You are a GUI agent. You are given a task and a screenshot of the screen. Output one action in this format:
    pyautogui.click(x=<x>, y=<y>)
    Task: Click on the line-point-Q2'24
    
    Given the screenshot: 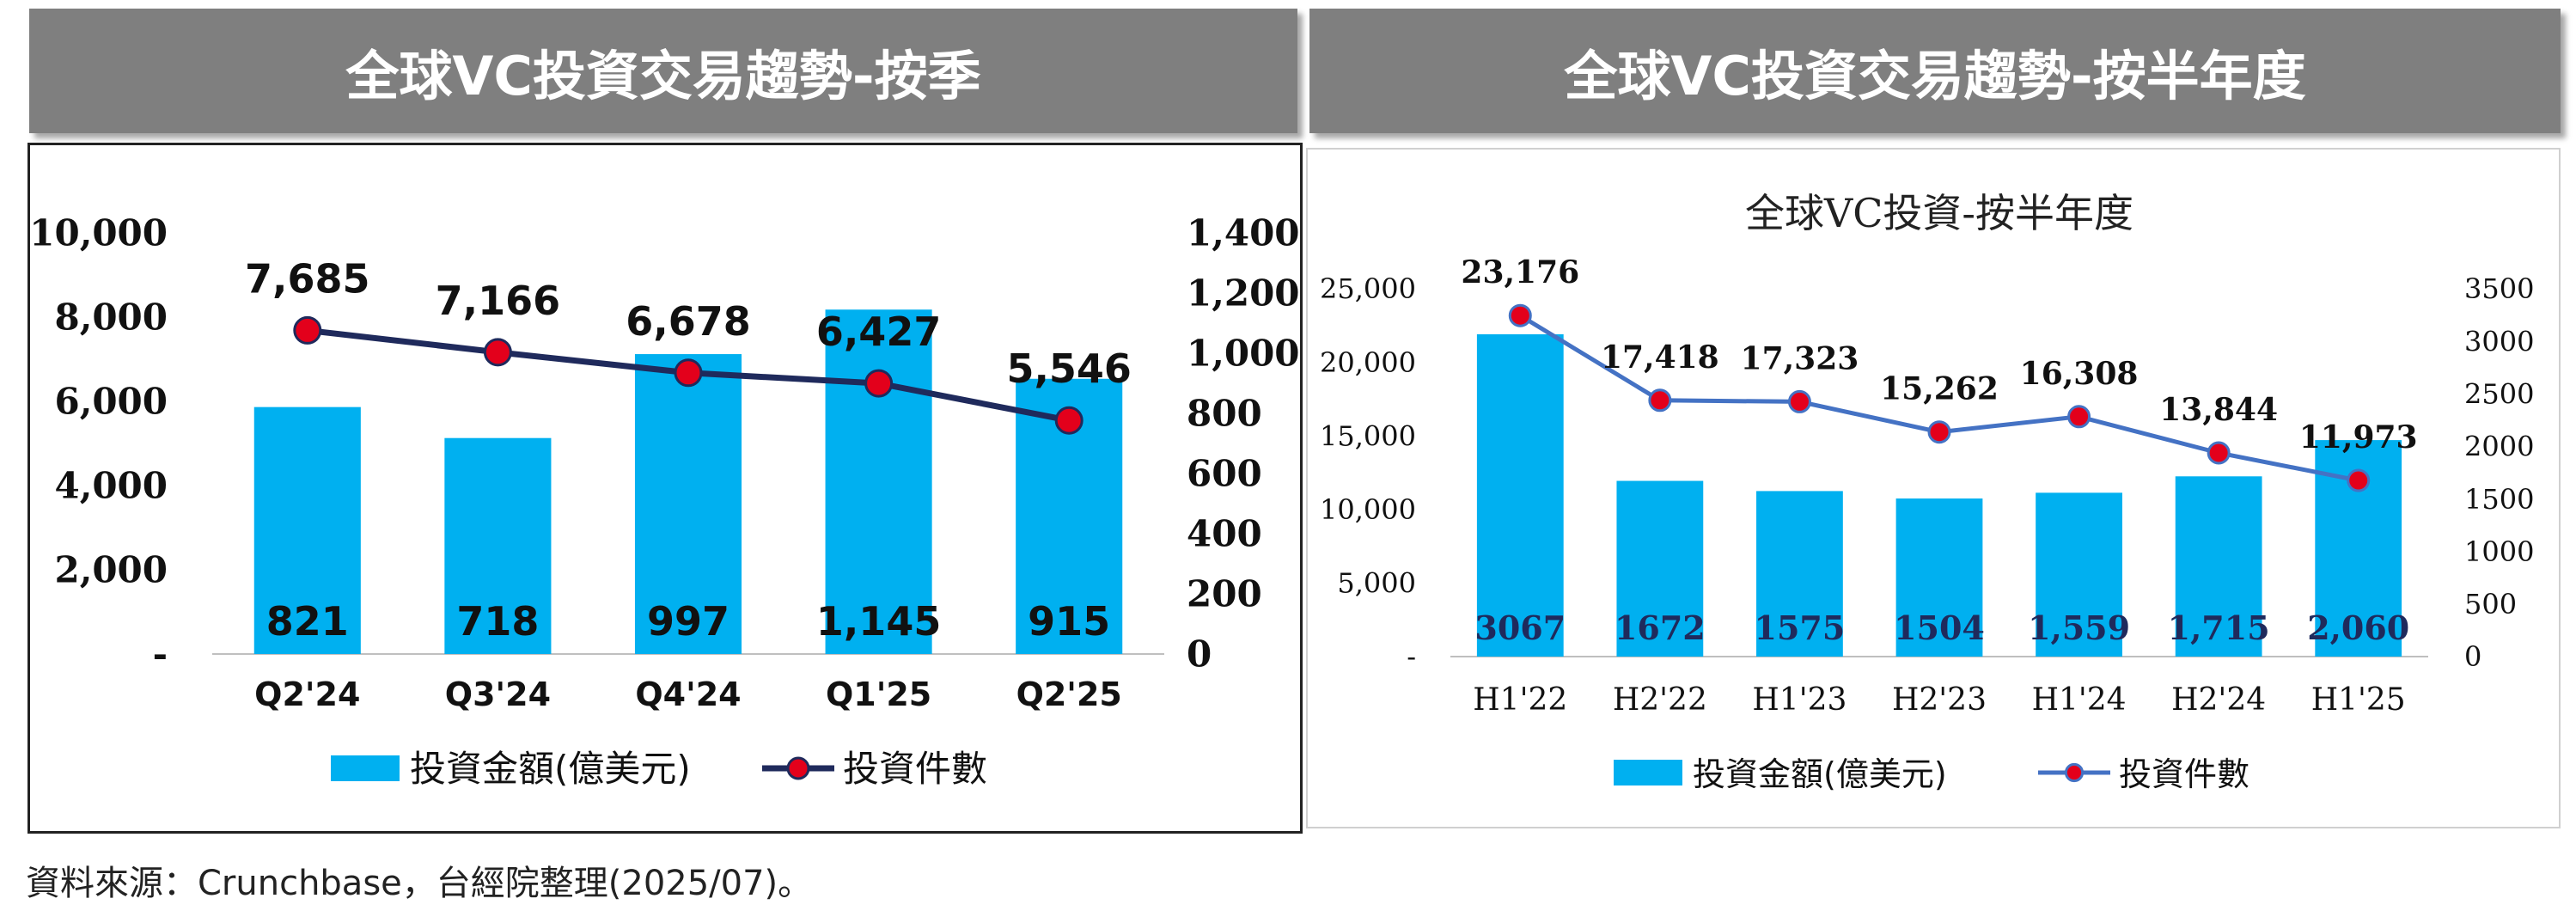 What is the action you would take?
    pyautogui.click(x=307, y=330)
    